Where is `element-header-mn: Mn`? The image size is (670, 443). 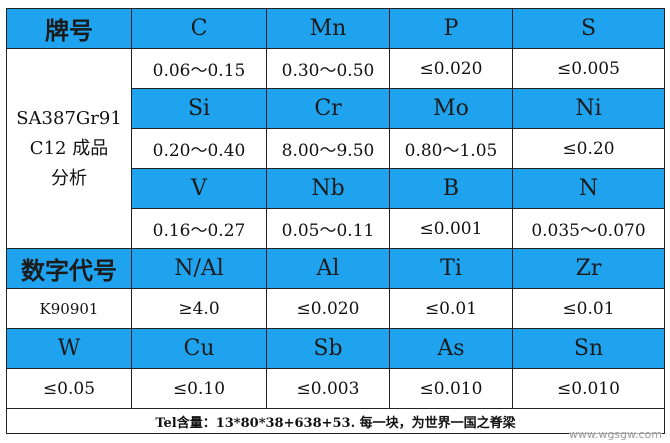
element-header-mn: Mn is located at coordinates (328, 28).